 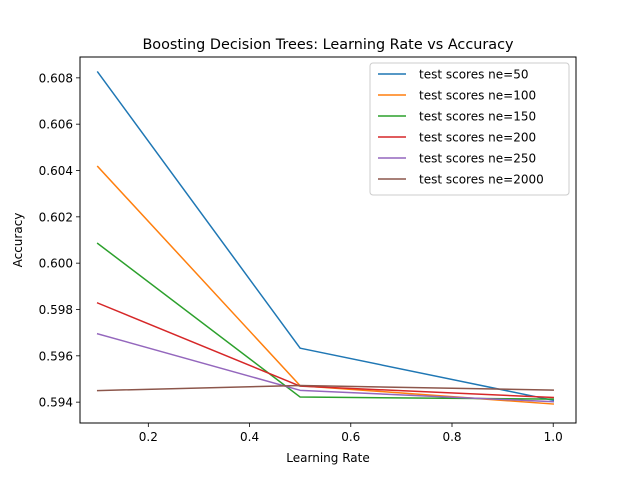 I want to click on y-tick-label: 0.602, so click(x=56, y=217).